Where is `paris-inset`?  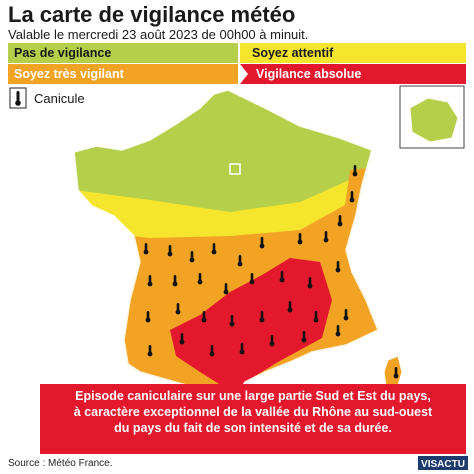 paris-inset is located at coordinates (432, 117).